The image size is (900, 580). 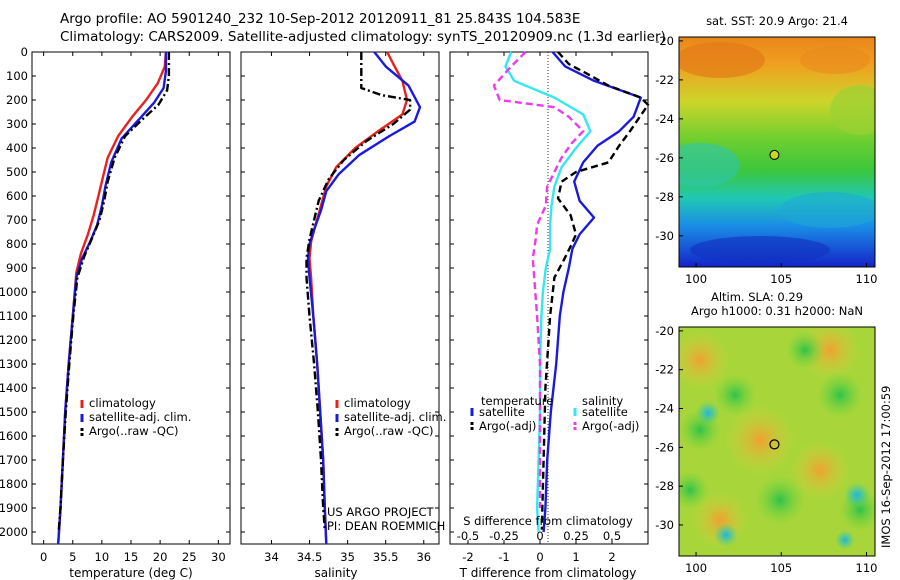 I want to click on top-x-tick-label: 0.5, so click(x=612, y=536).